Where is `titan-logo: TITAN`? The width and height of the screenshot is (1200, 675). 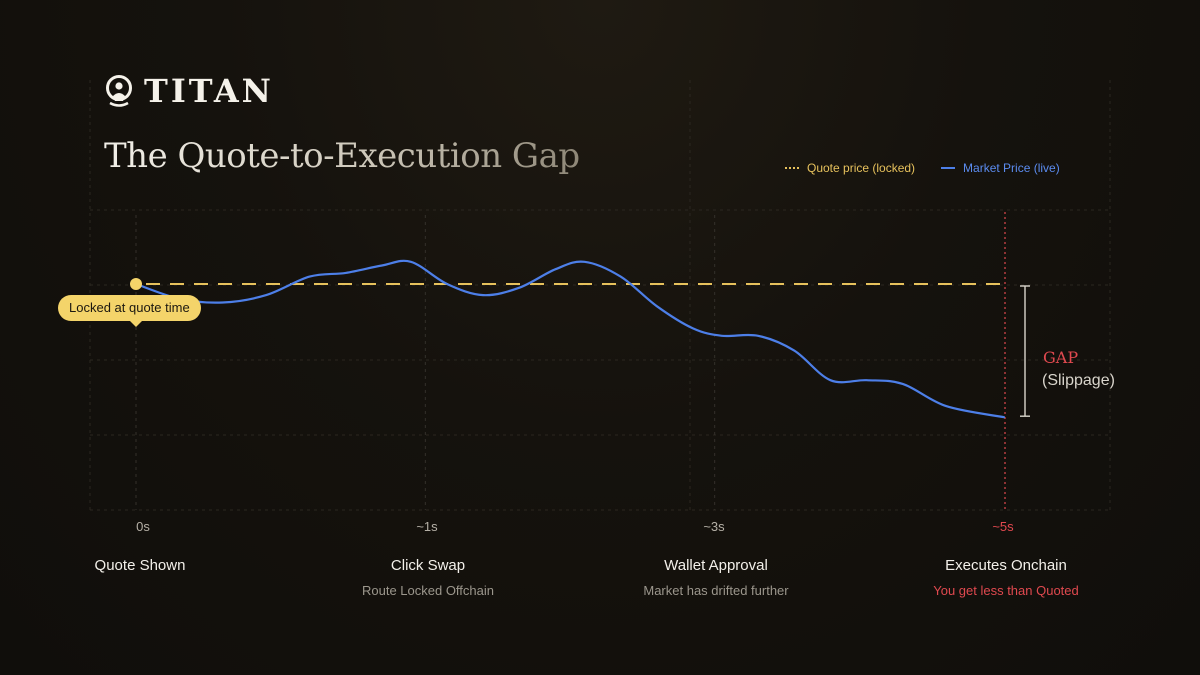
titan-logo: TITAN is located at coordinates (189, 91).